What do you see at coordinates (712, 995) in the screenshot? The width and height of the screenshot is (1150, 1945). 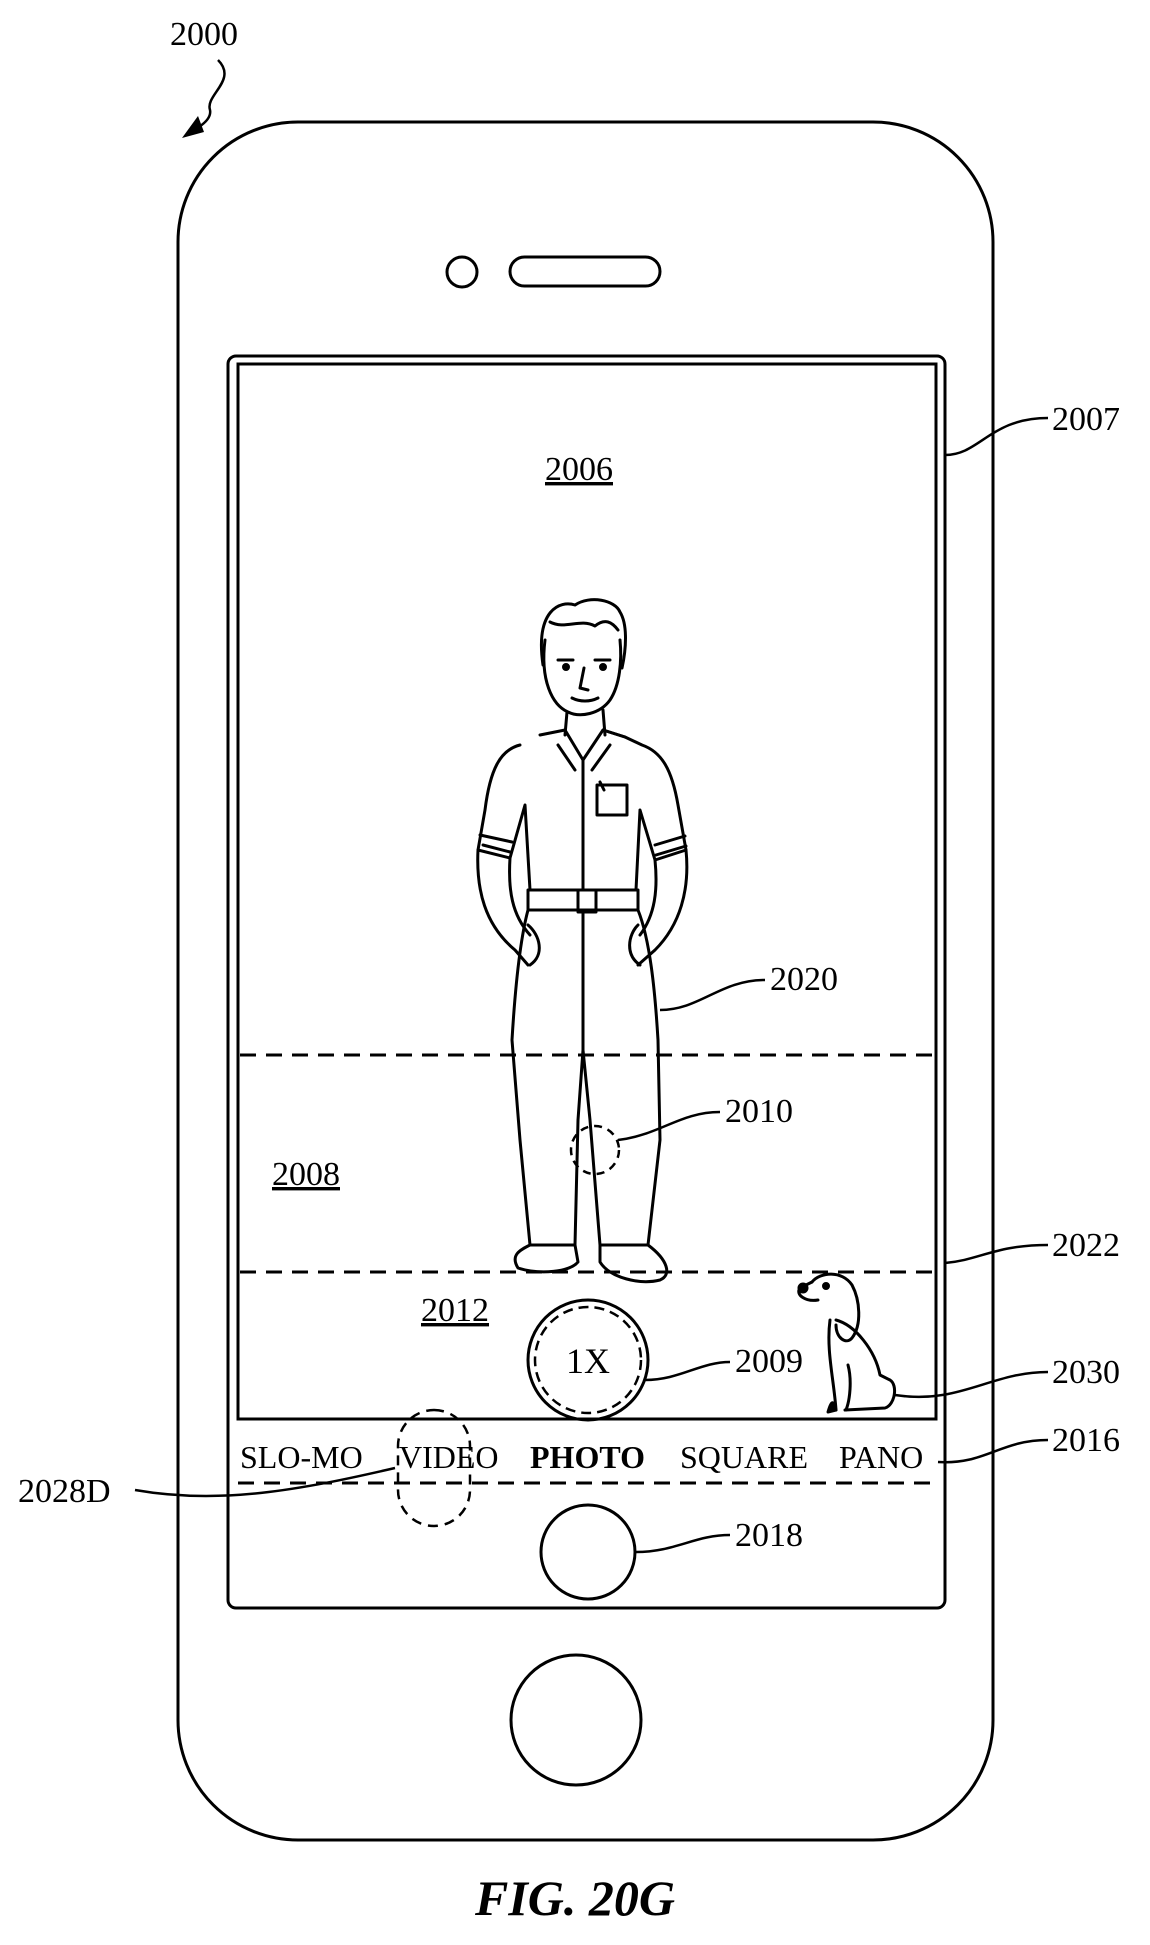 I see `leader-person` at bounding box center [712, 995].